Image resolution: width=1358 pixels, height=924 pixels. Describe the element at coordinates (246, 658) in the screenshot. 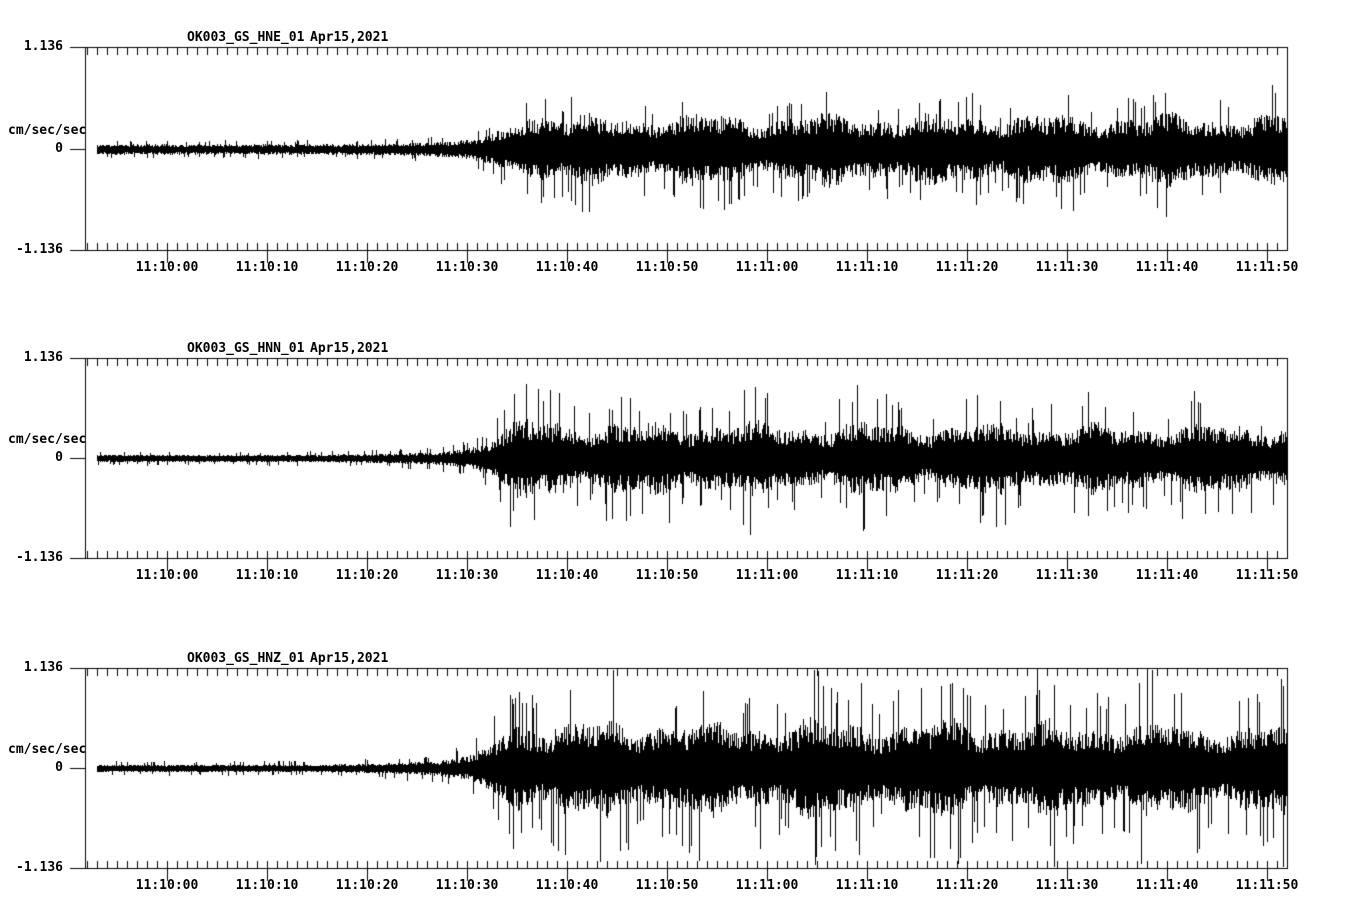

I see `panel-title: OK003_GS_HNZ_01` at that location.